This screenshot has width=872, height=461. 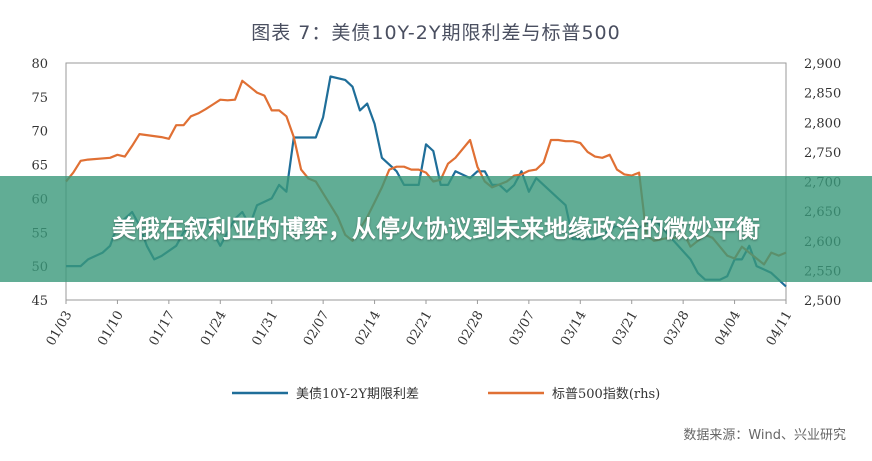 I want to click on y-left-tick-label: 65, so click(x=39, y=166).